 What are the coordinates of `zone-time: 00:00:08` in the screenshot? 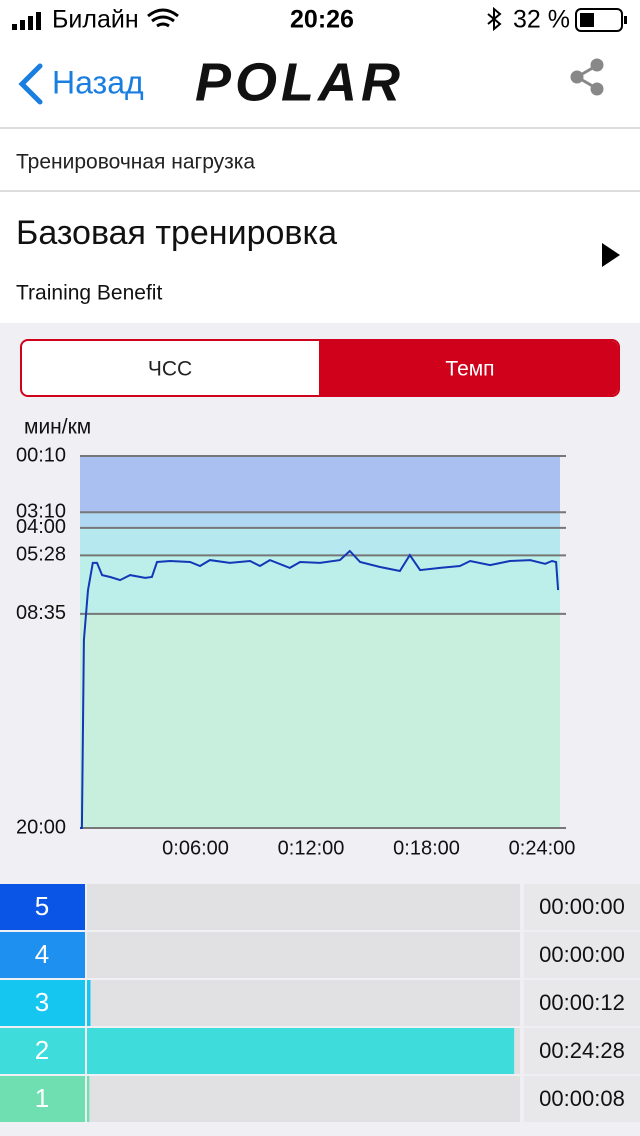 It's located at (582, 1098).